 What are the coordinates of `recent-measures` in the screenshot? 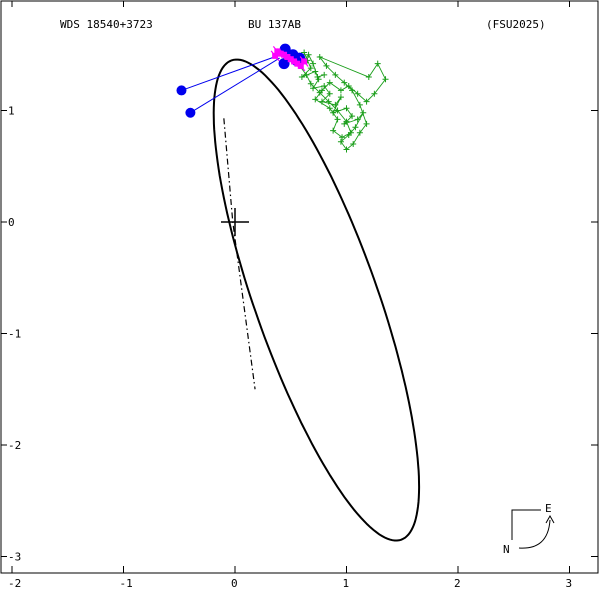 It's located at (289, 59).